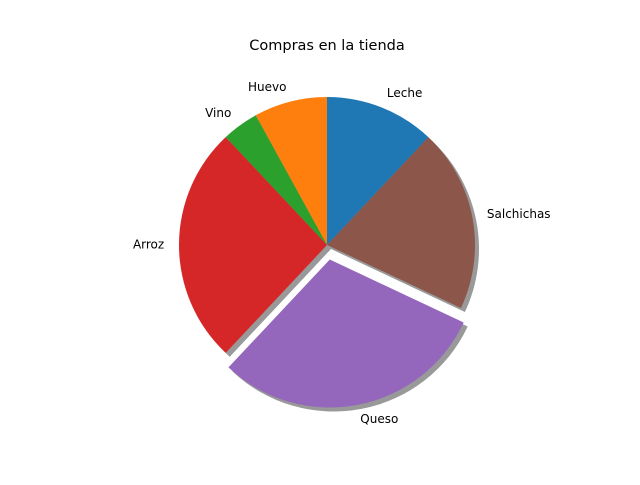  I want to click on pie-label-vino: Vino, so click(218, 113).